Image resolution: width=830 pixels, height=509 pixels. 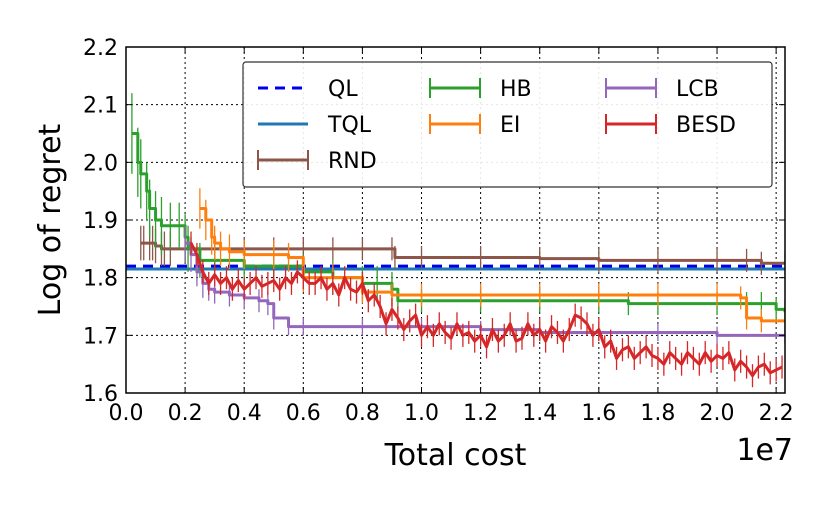 What do you see at coordinates (50, 219) in the screenshot?
I see `y-axis-label: Log of regret` at bounding box center [50, 219].